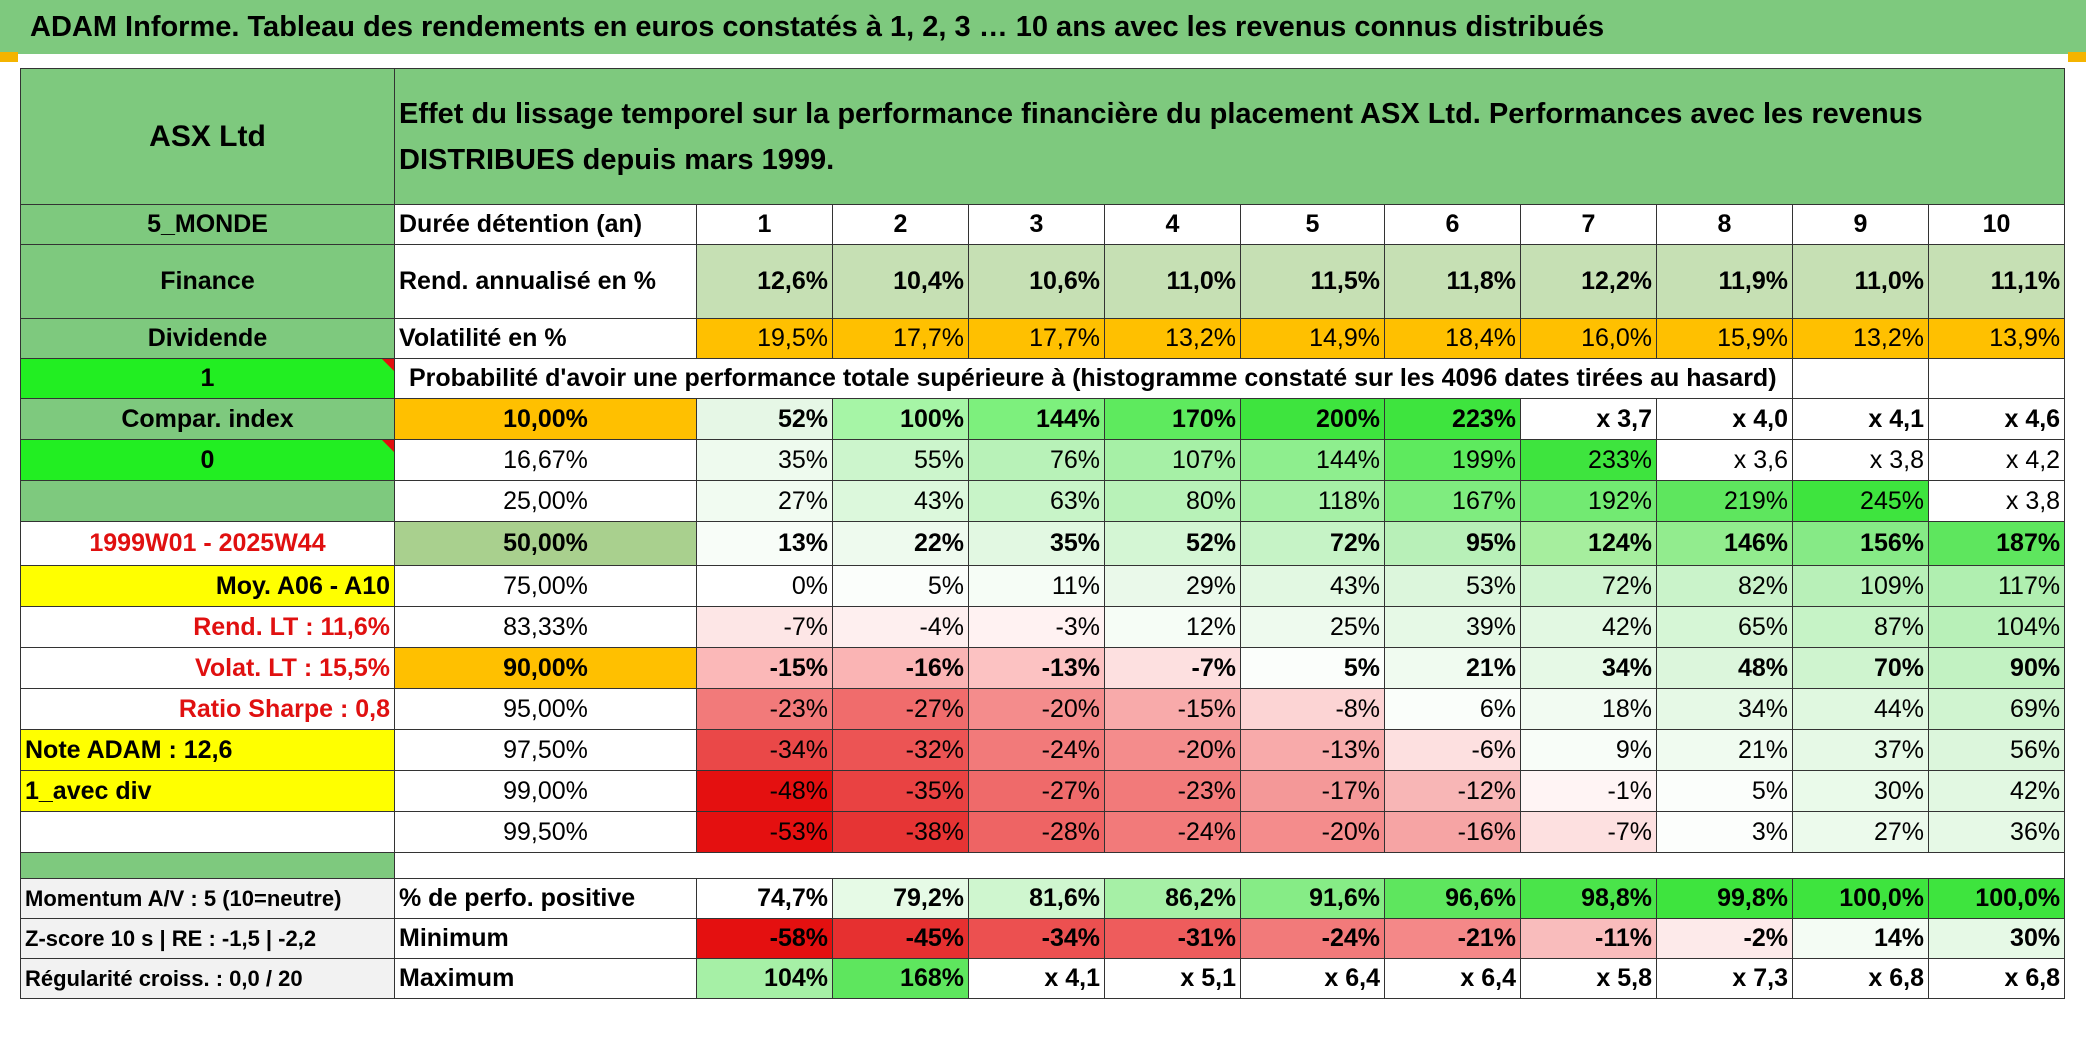 This screenshot has width=2086, height=1044. What do you see at coordinates (764, 978) in the screenshot?
I see `summary-value-cell: 104%` at bounding box center [764, 978].